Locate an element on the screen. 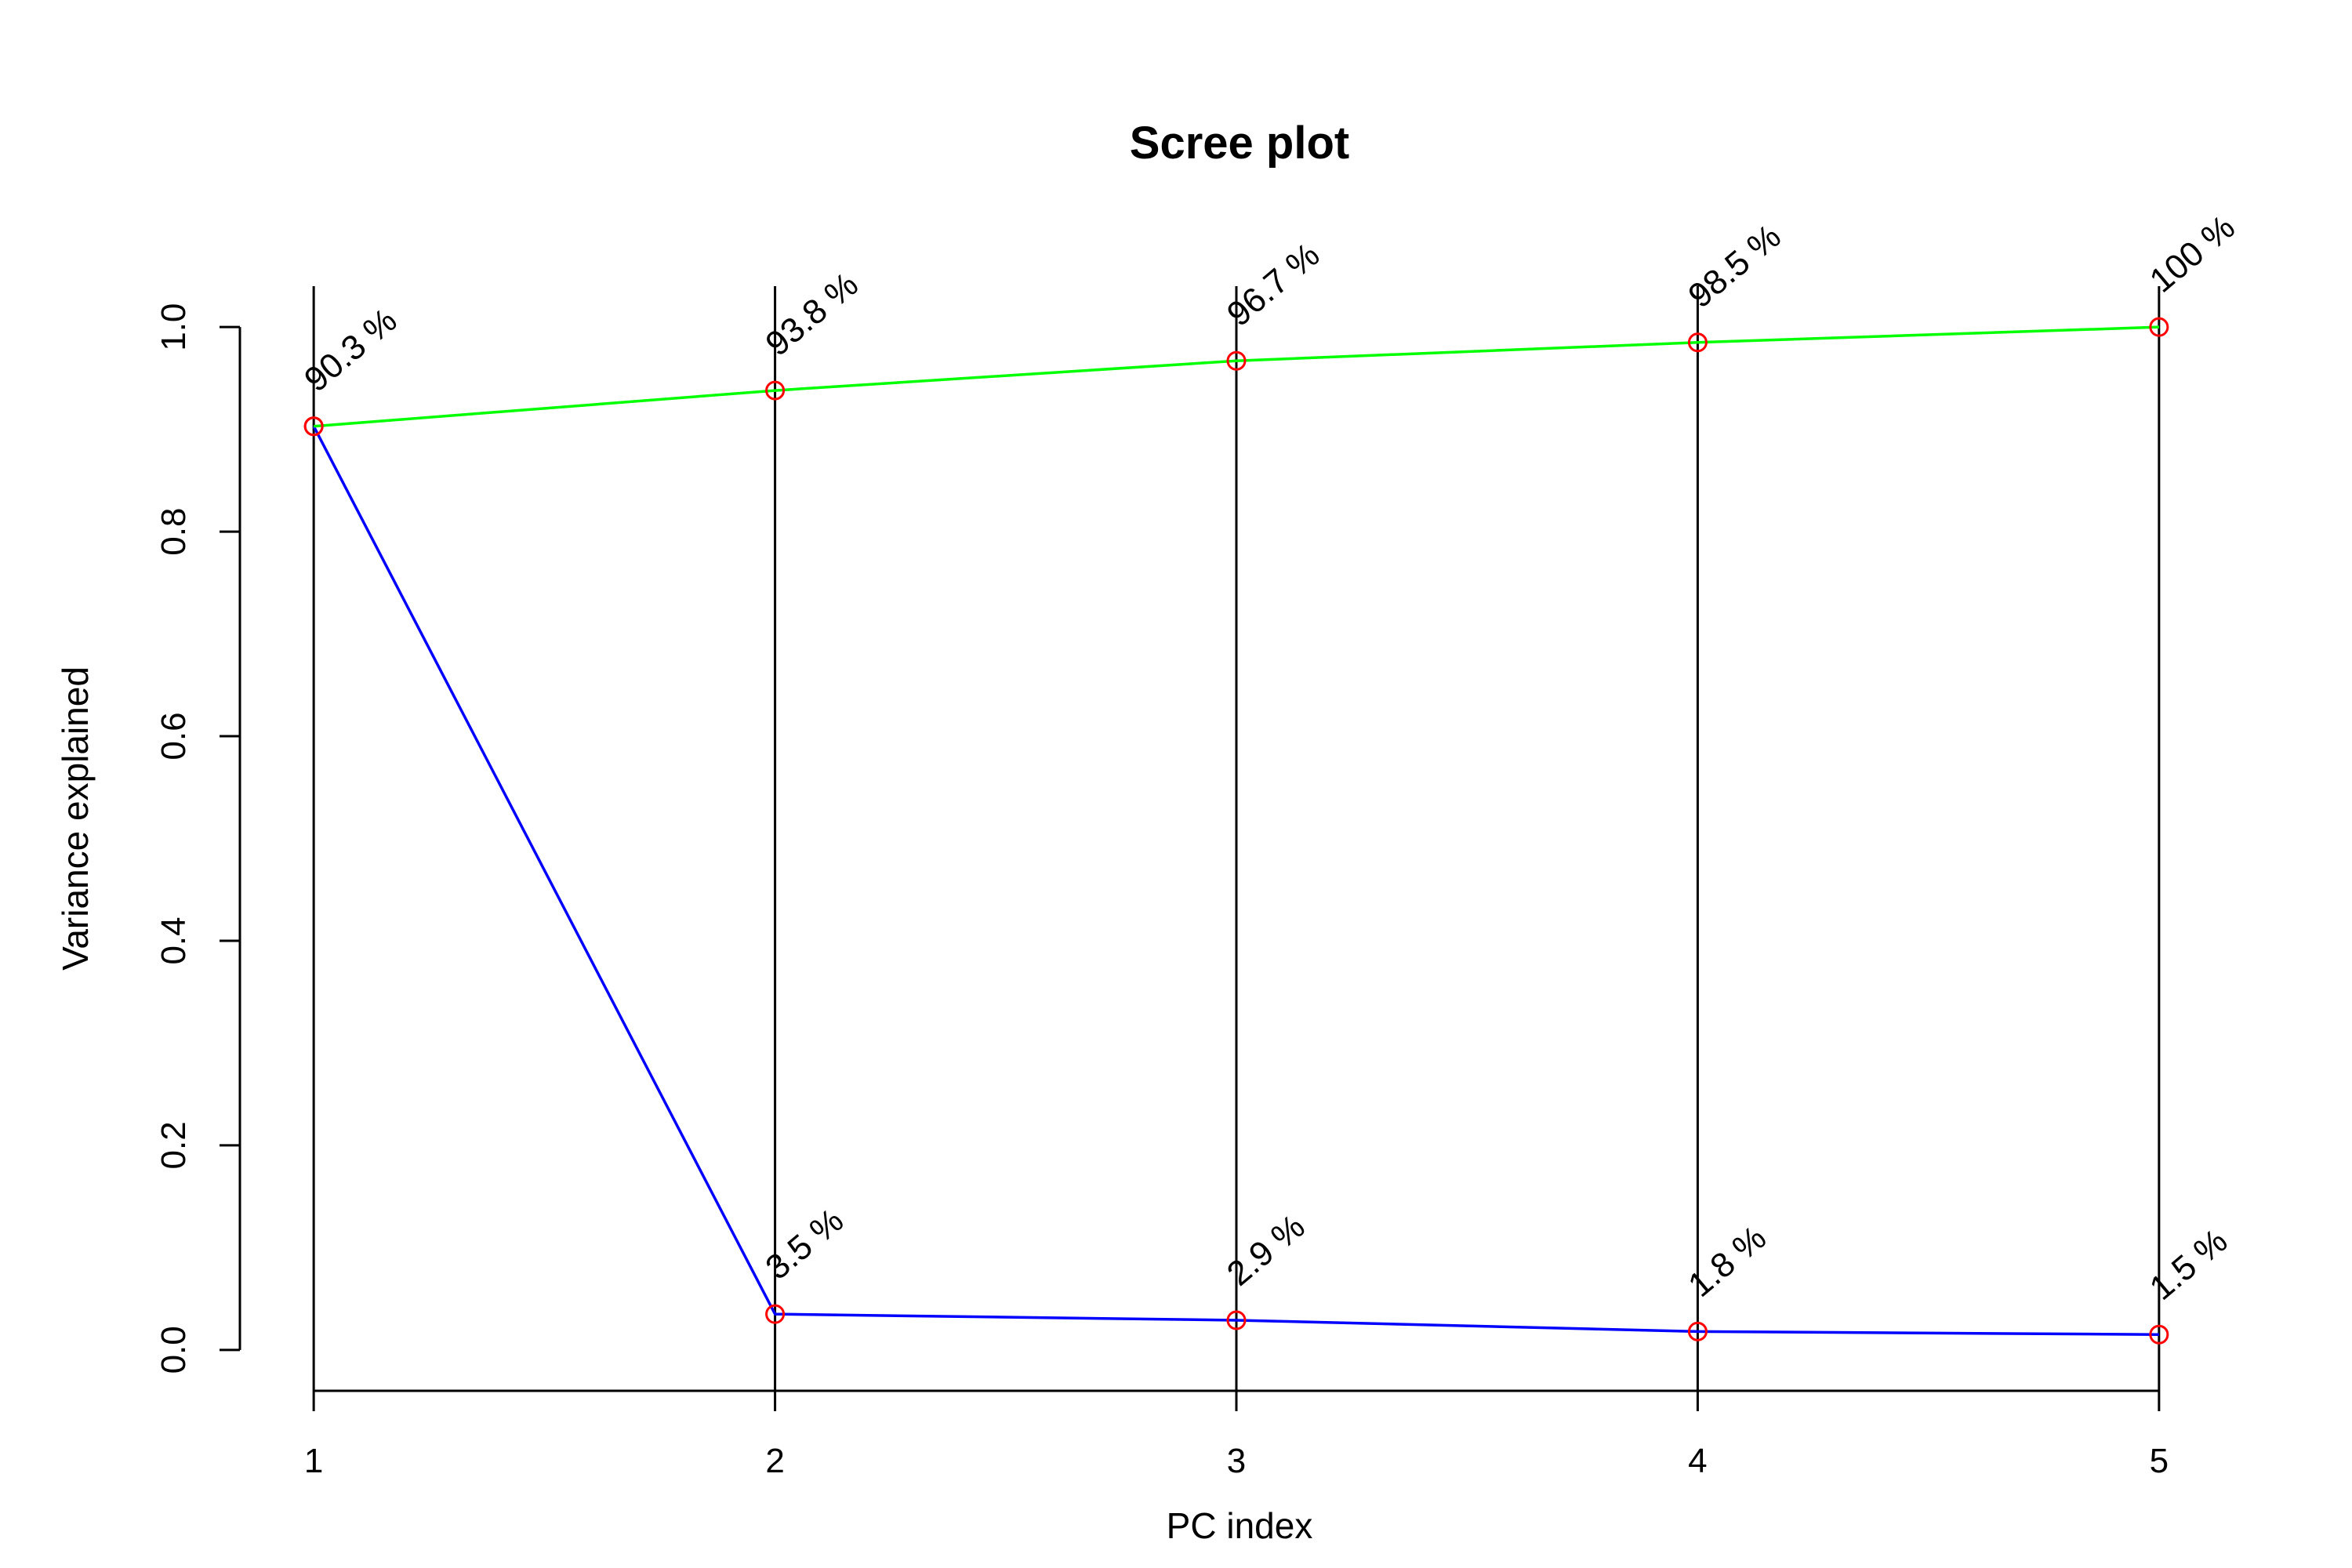 The image size is (2352, 1568). y-tick-label-2: 0.4 is located at coordinates (173, 940).